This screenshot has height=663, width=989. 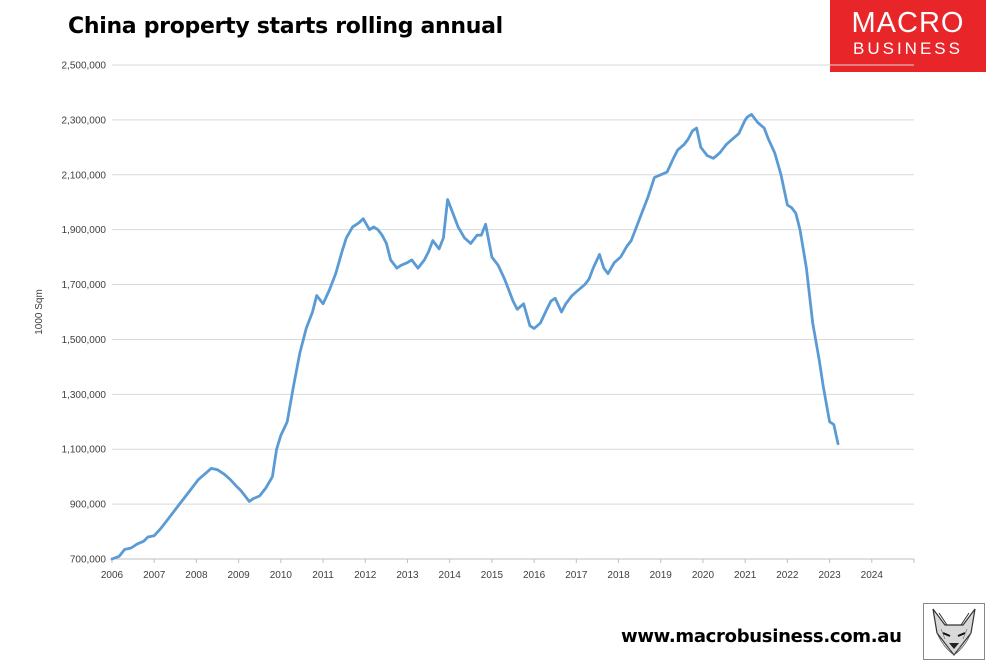 I want to click on logo-text-business: BUSINESS, so click(x=908, y=48).